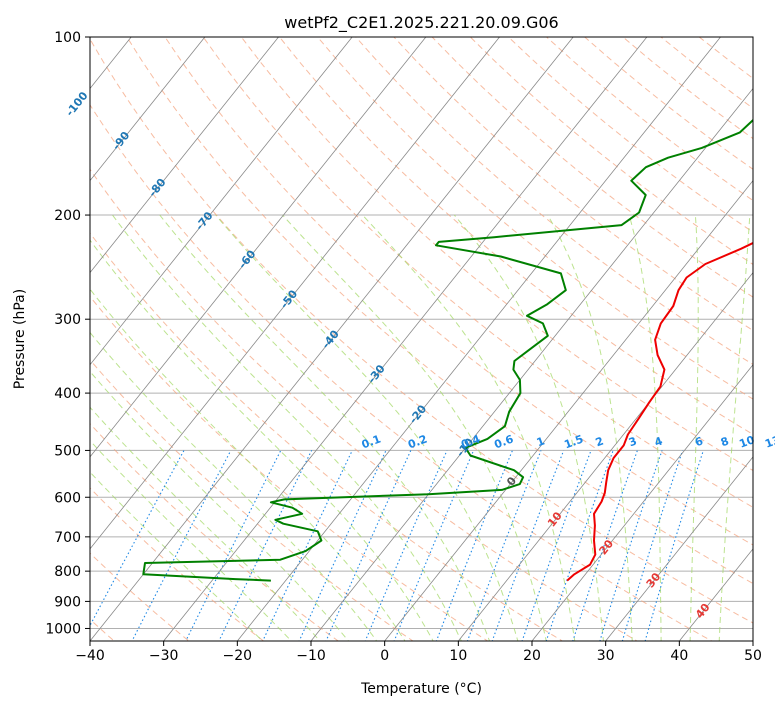 The height and width of the screenshot is (708, 775). Describe the element at coordinates (311, 656) in the screenshot. I see `x-tick-label: −10` at that location.